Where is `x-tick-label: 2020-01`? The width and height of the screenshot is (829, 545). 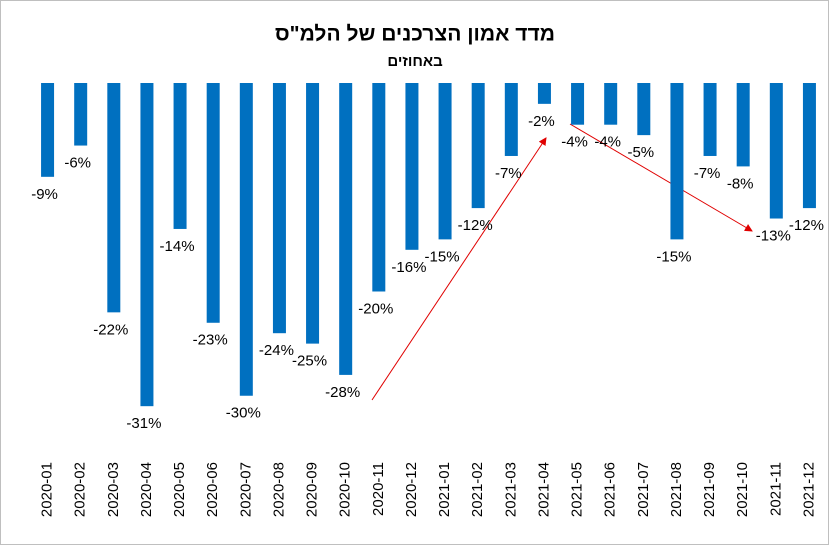
x-tick-label: 2020-01 is located at coordinates (47, 489).